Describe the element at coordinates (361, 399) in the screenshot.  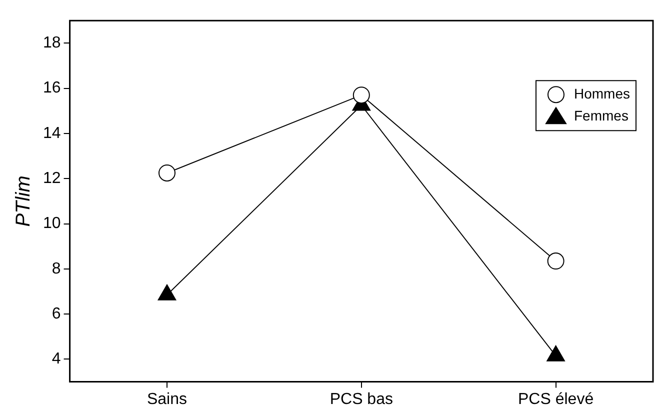
I see `x-tick-label: PCS bas` at that location.